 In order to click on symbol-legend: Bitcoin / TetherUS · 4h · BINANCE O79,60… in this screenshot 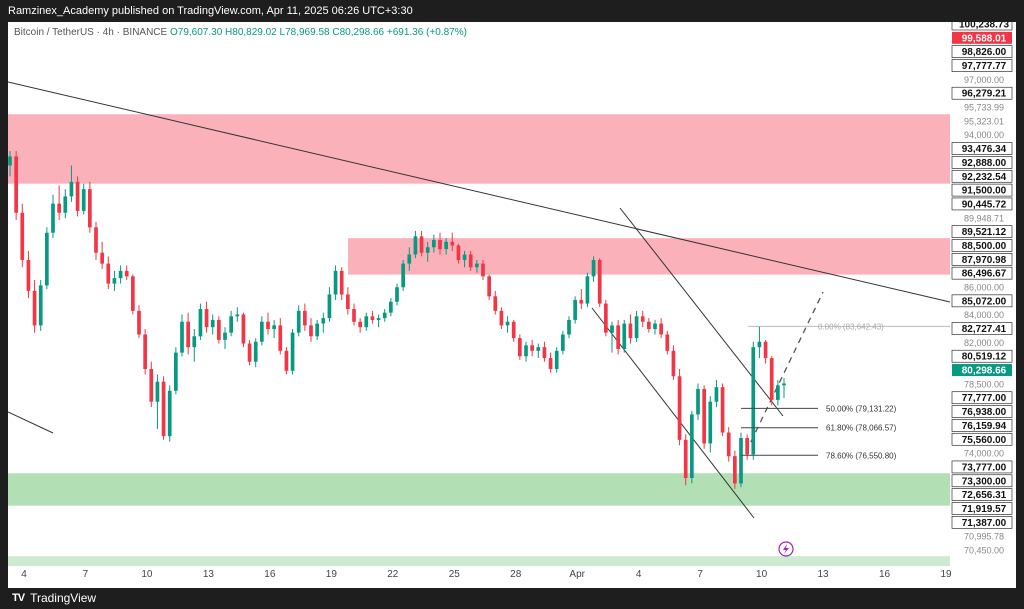, I will do `click(240, 32)`.